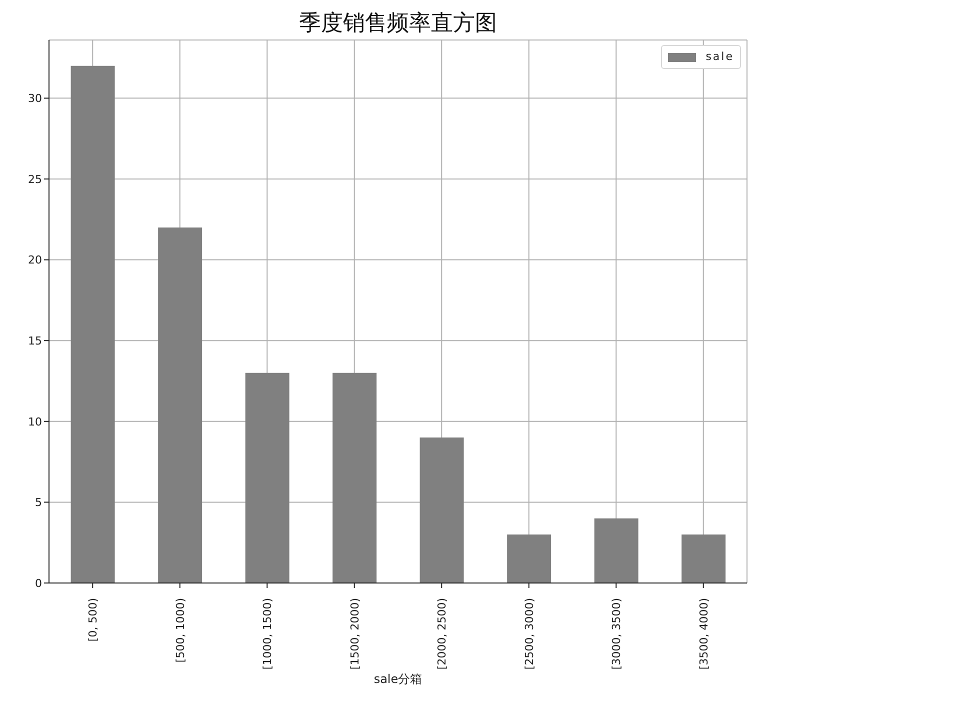 The height and width of the screenshot is (701, 973). Describe the element at coordinates (38, 503) in the screenshot. I see `y-tick-label: 5` at that location.